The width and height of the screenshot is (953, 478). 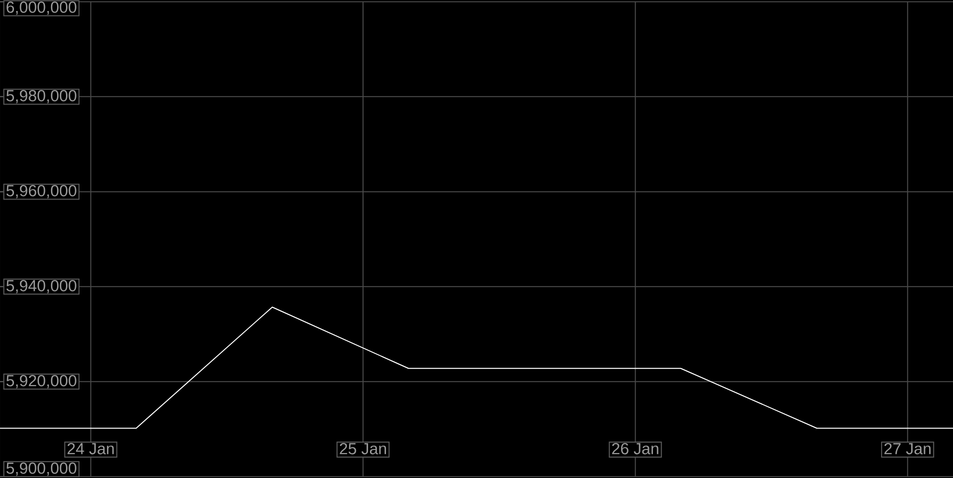 I want to click on x-tick-label: 26 Jan, so click(x=635, y=448).